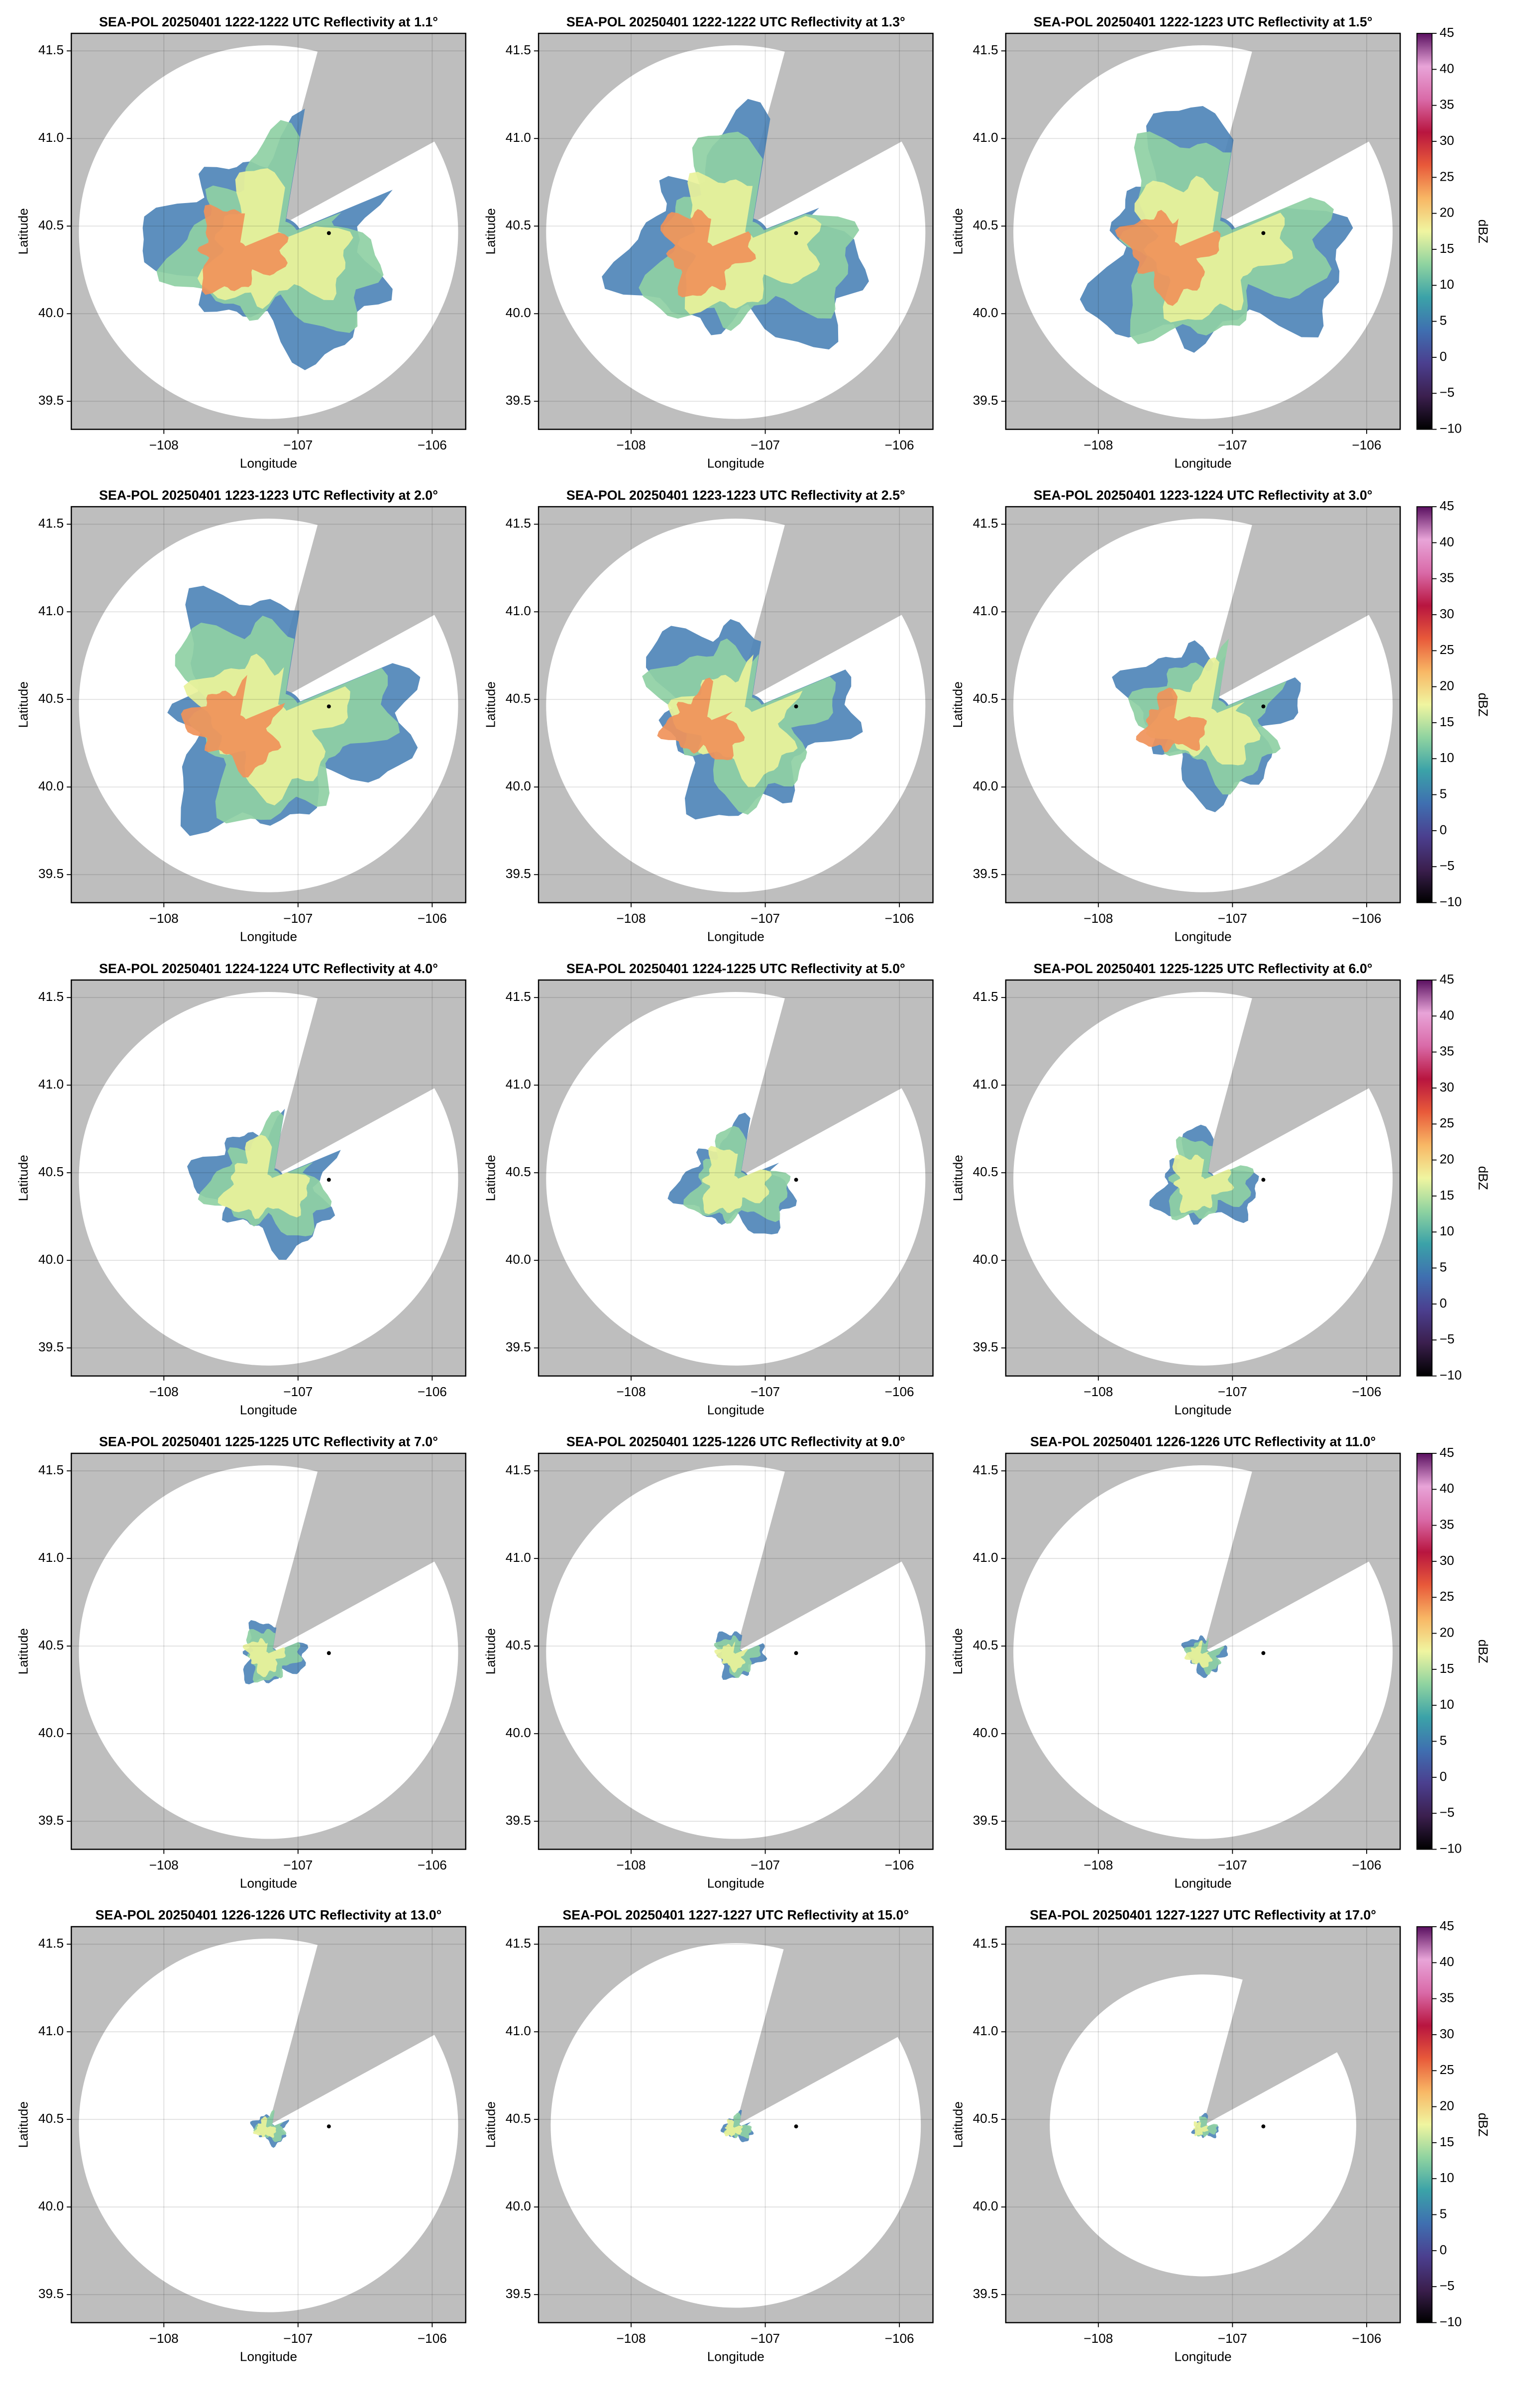 This screenshot has width=1517, height=2408. What do you see at coordinates (1447, 506) in the screenshot?
I see `colorbar-tick-label: 45` at bounding box center [1447, 506].